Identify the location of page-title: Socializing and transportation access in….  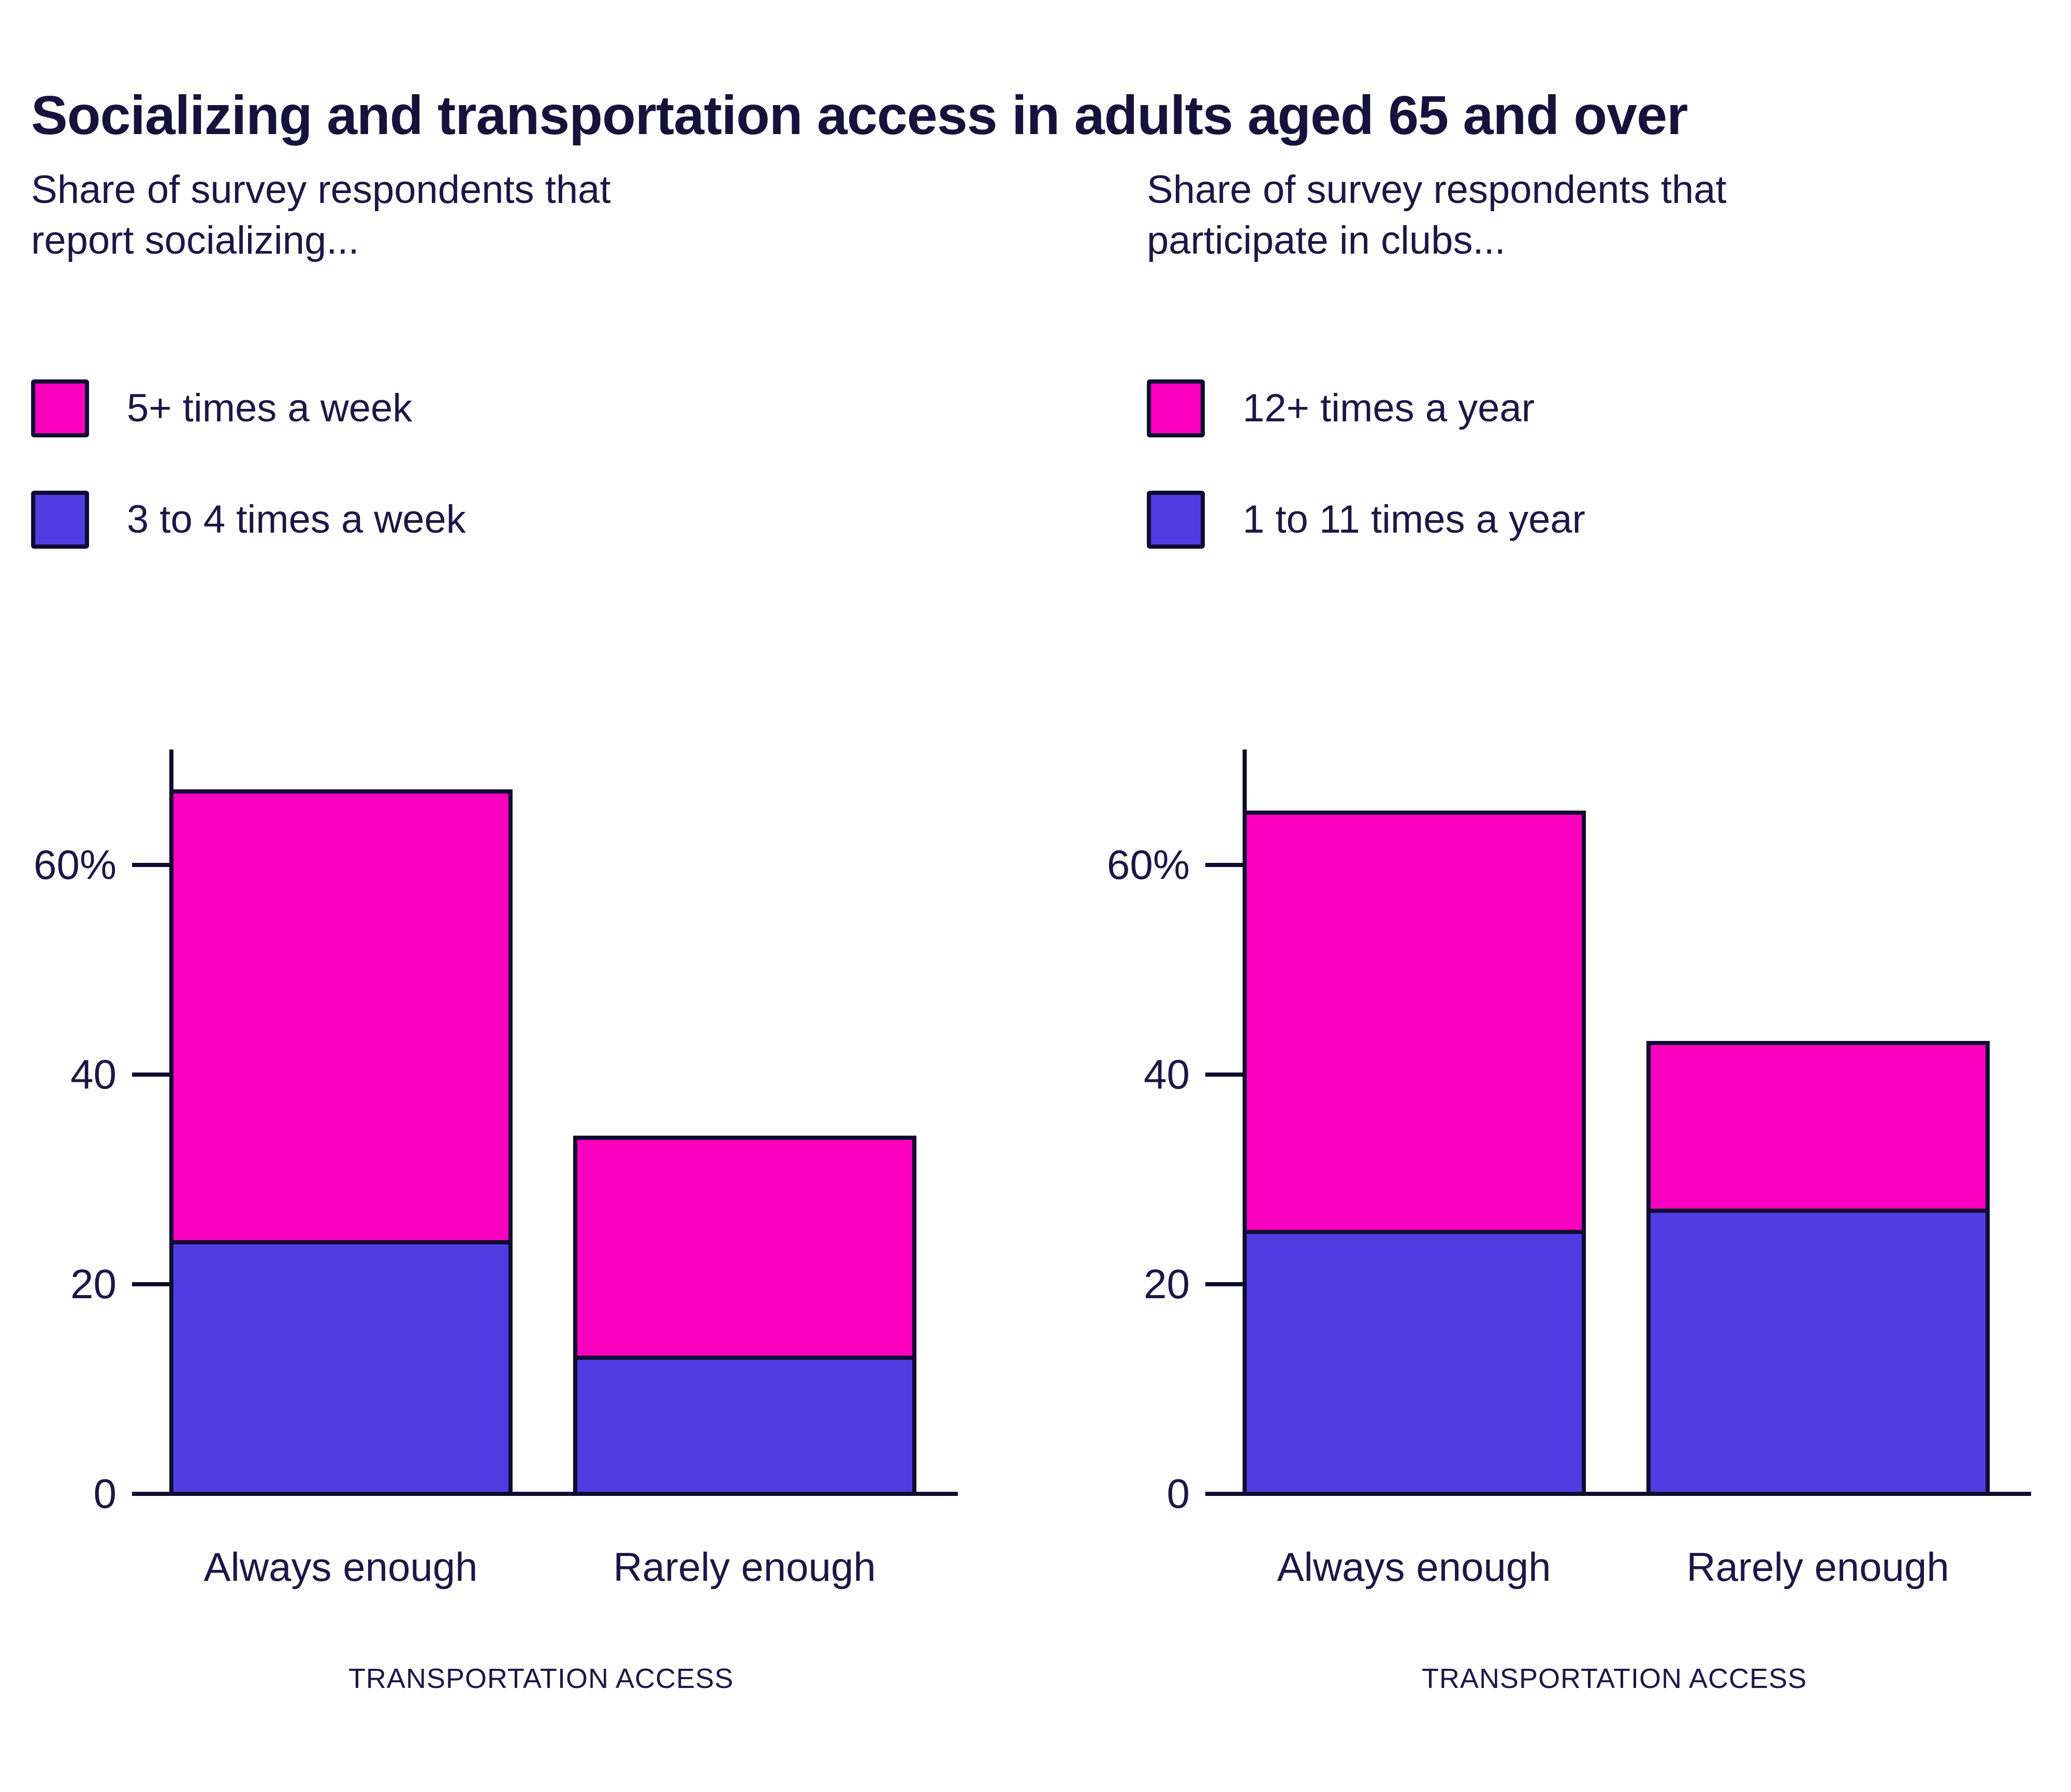
(859, 115).